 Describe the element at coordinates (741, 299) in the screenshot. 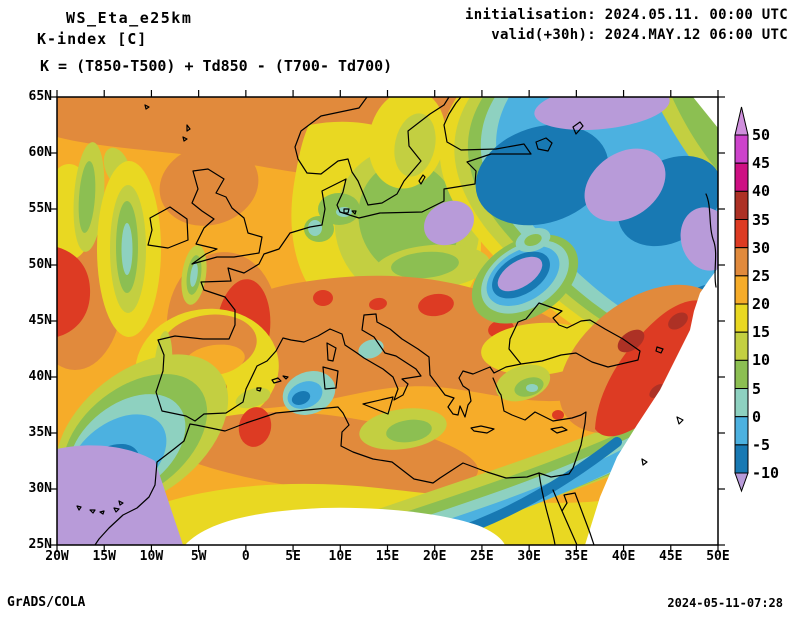

I see `colorbar` at that location.